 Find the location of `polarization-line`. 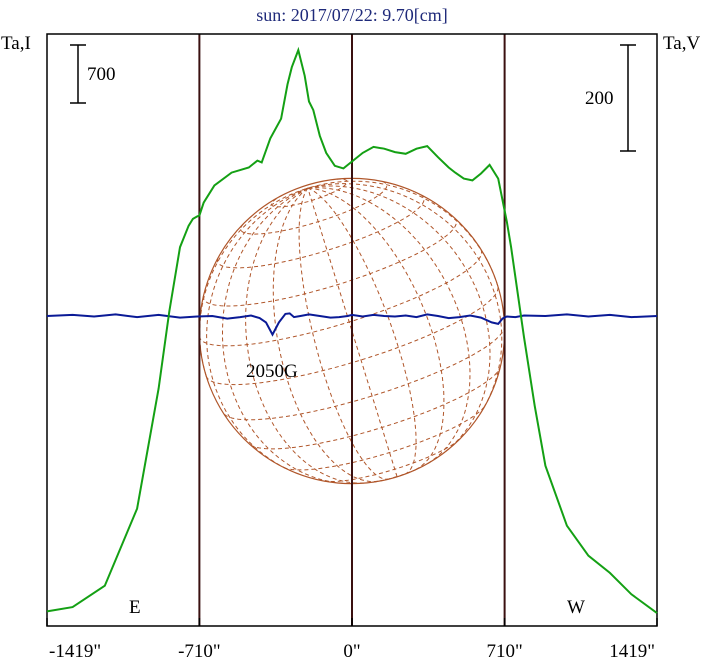

polarization-line is located at coordinates (352, 324).